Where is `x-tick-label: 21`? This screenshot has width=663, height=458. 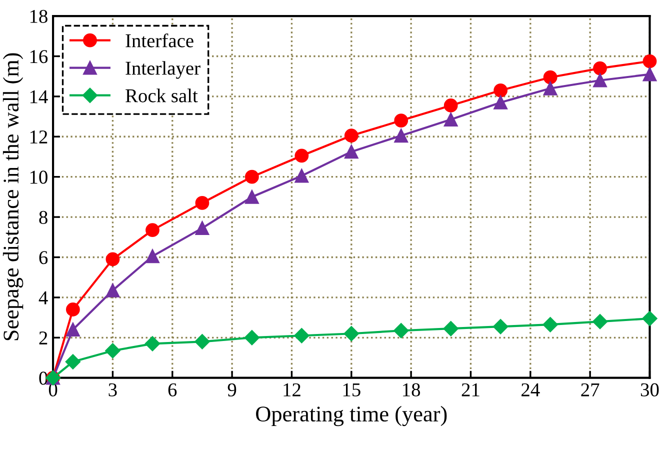
x-tick-label: 21 is located at coordinates (471, 389).